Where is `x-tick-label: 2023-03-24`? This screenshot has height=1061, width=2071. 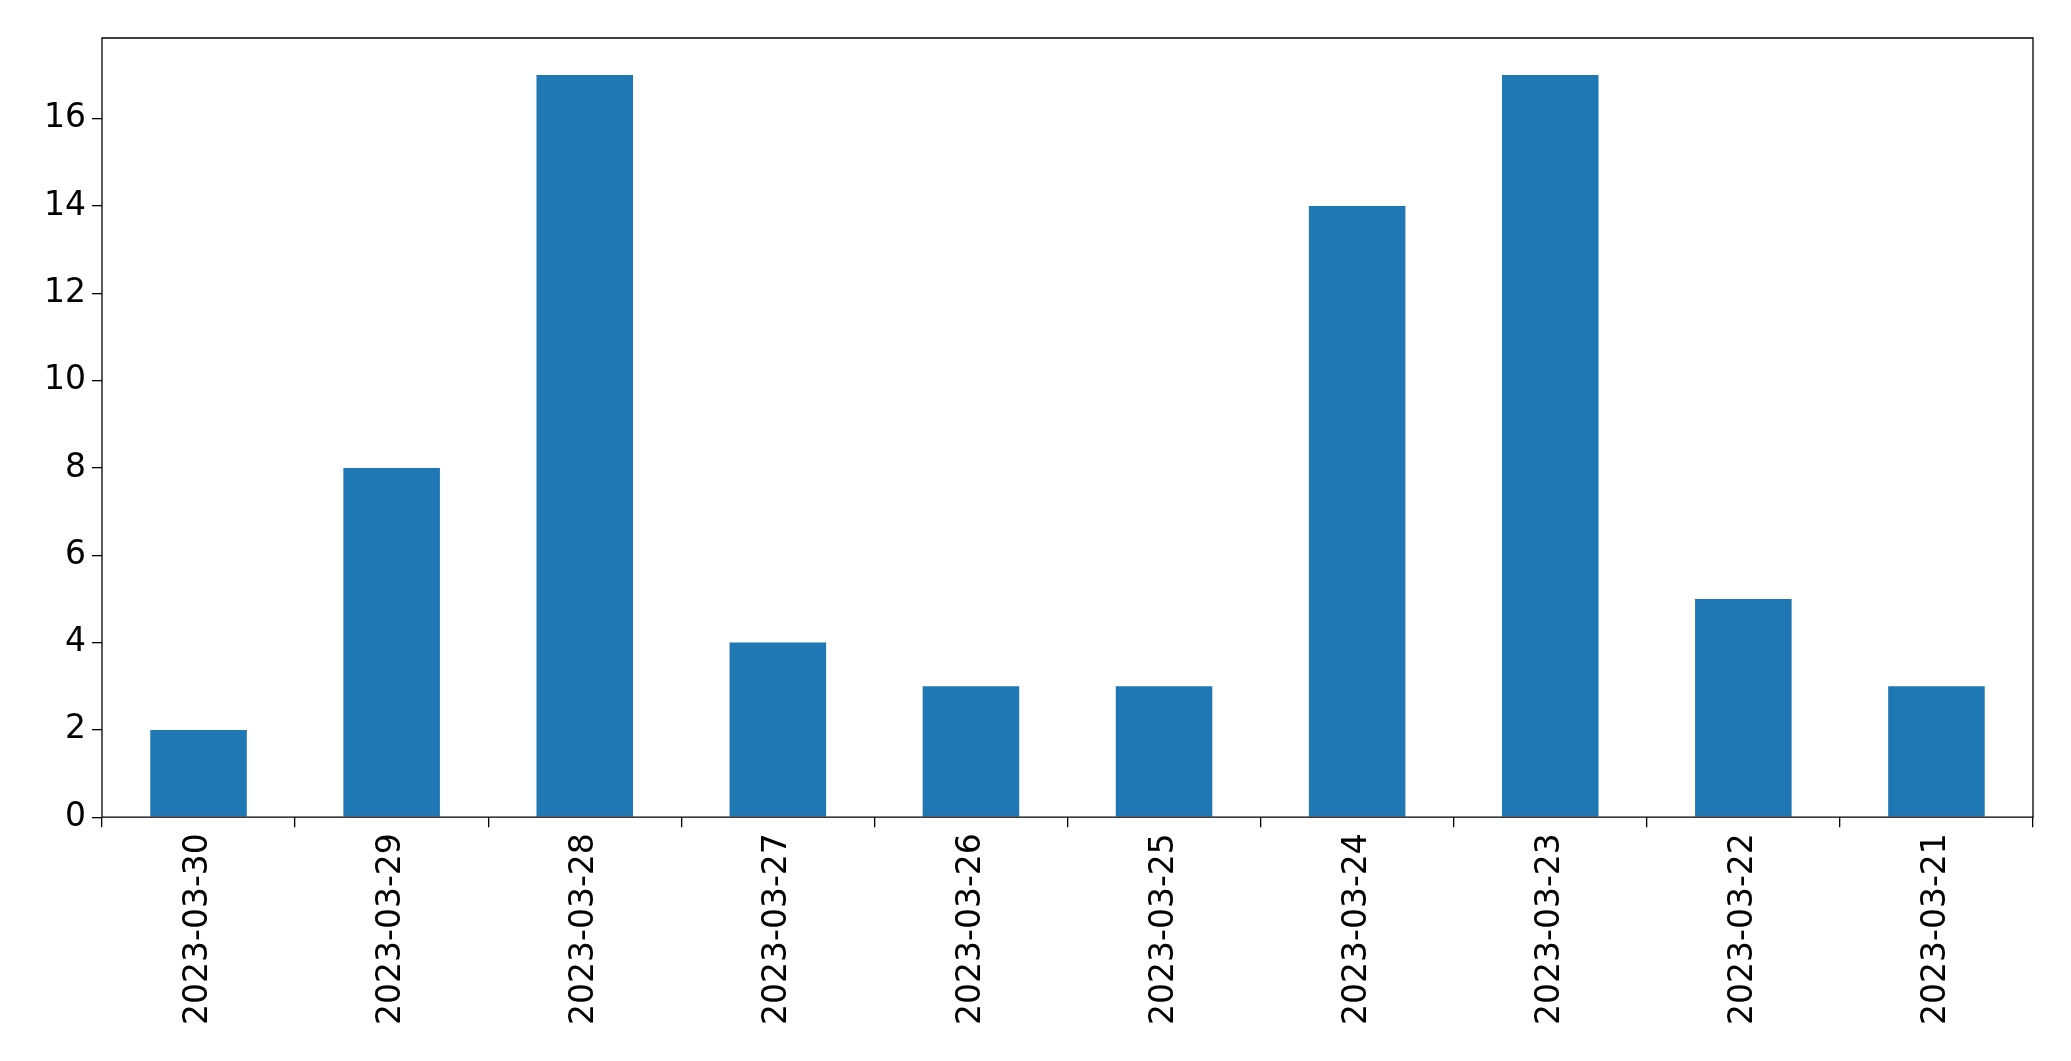
x-tick-label: 2023-03-24 is located at coordinates (1354, 929).